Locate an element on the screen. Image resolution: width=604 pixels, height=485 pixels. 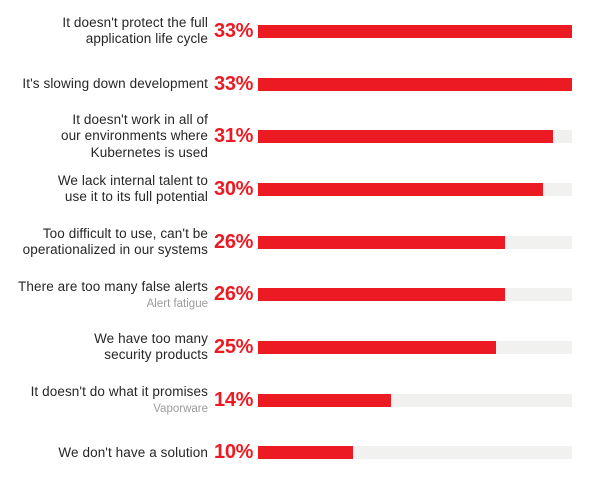
category-label: We have too many security products is located at coordinates (151, 346).